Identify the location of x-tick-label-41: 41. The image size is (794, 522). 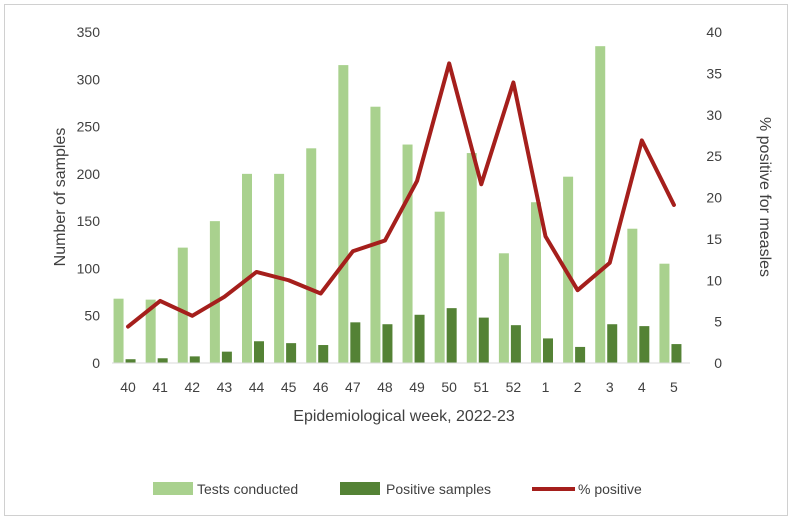
(160, 387).